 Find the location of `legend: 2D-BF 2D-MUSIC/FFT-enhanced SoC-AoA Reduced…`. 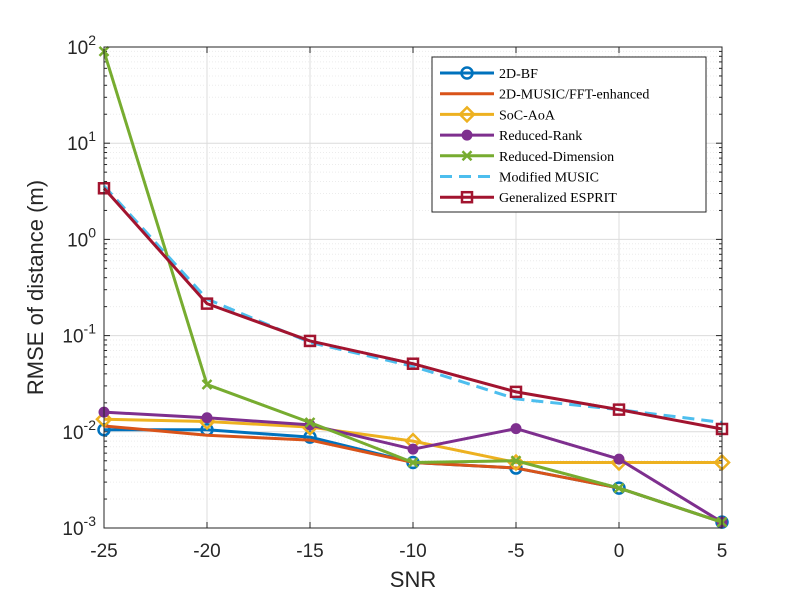

legend: 2D-BF 2D-MUSIC/FFT-enhanced SoC-AoA Reduced… is located at coordinates (569, 134).